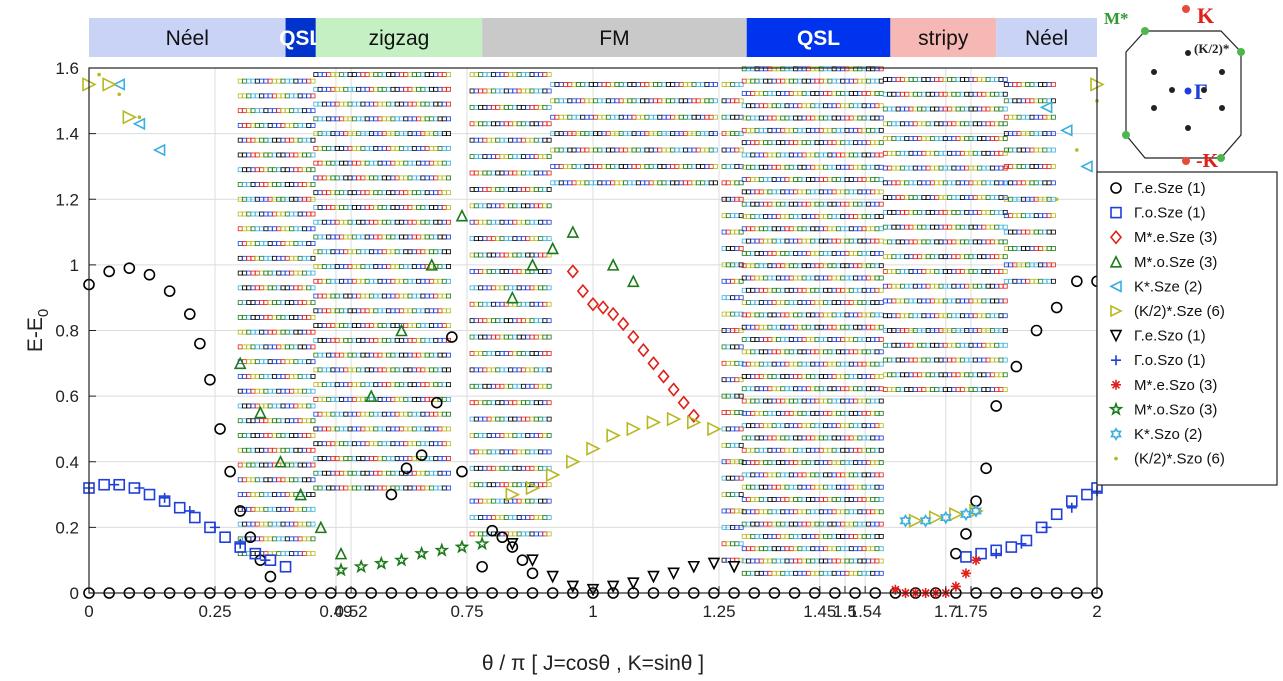 The height and width of the screenshot is (681, 1283). Describe the element at coordinates (633, 344) in the screenshot. I see `data-series` at that location.